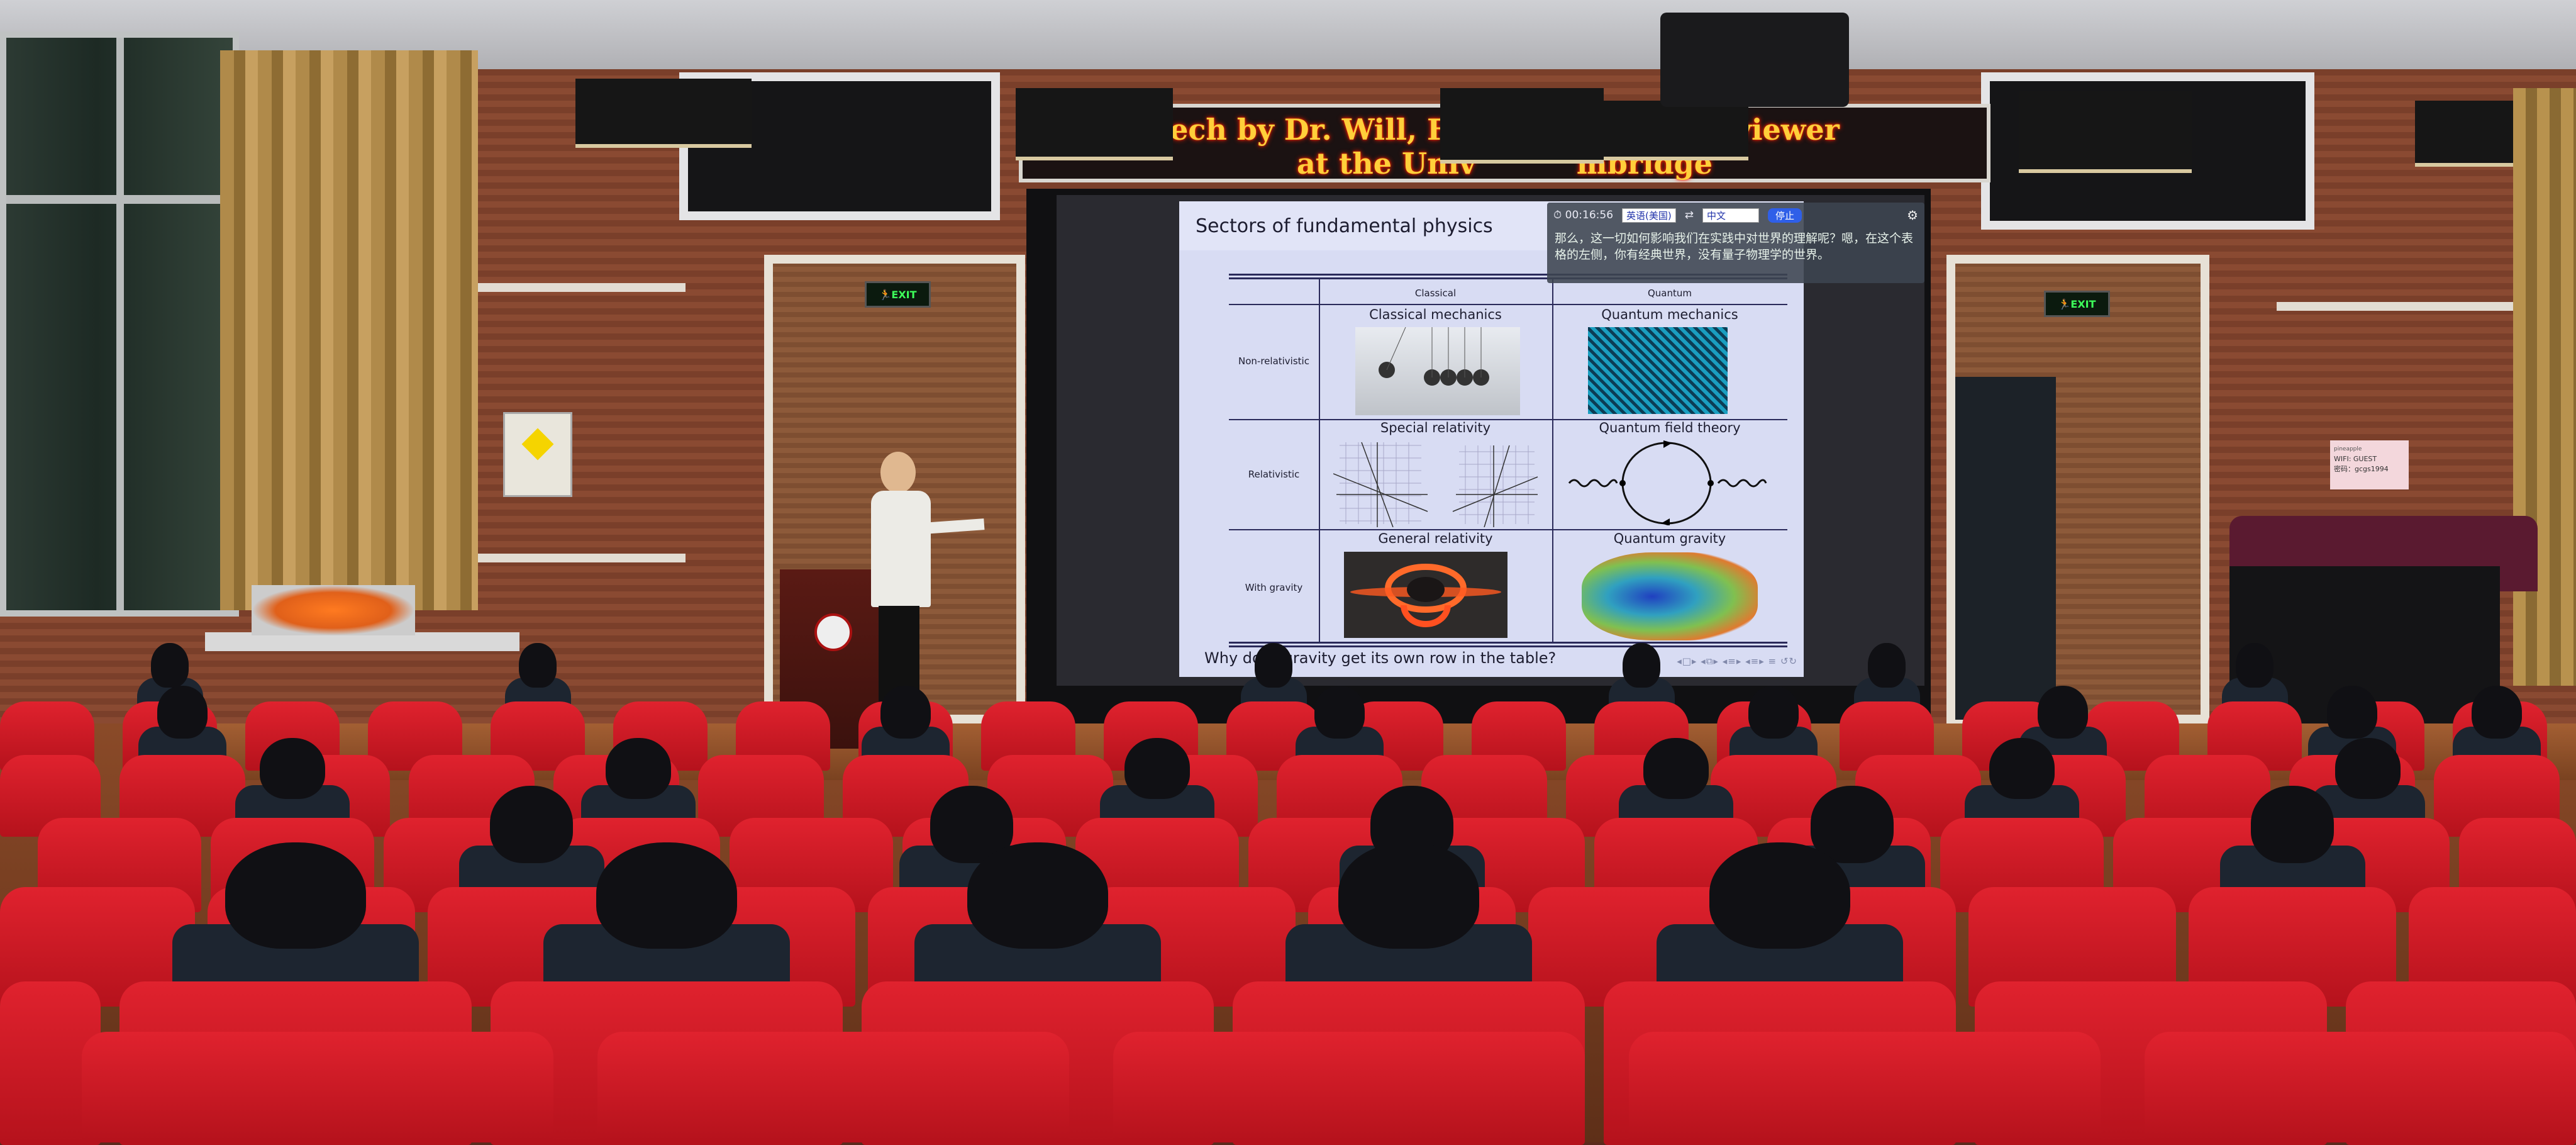 This screenshot has width=2576, height=1145. What do you see at coordinates (537, 444) in the screenshot?
I see `warning-icon` at bounding box center [537, 444].